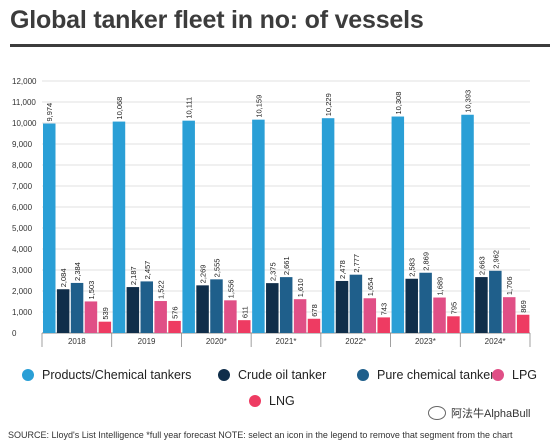  What do you see at coordinates (230, 289) in the screenshot?
I see `data-label: 1,556` at bounding box center [230, 289].